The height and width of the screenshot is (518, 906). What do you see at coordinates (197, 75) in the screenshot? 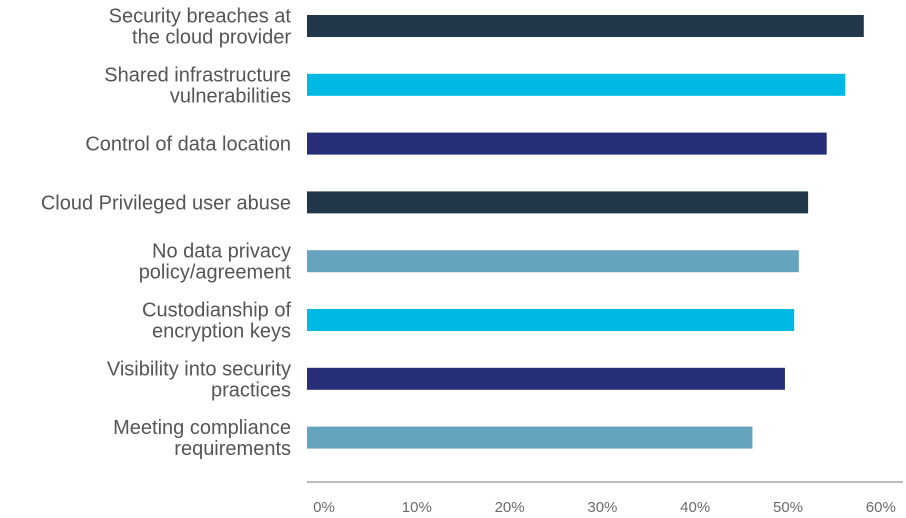
I see `category-label-line: Shared infrastructure` at bounding box center [197, 75].